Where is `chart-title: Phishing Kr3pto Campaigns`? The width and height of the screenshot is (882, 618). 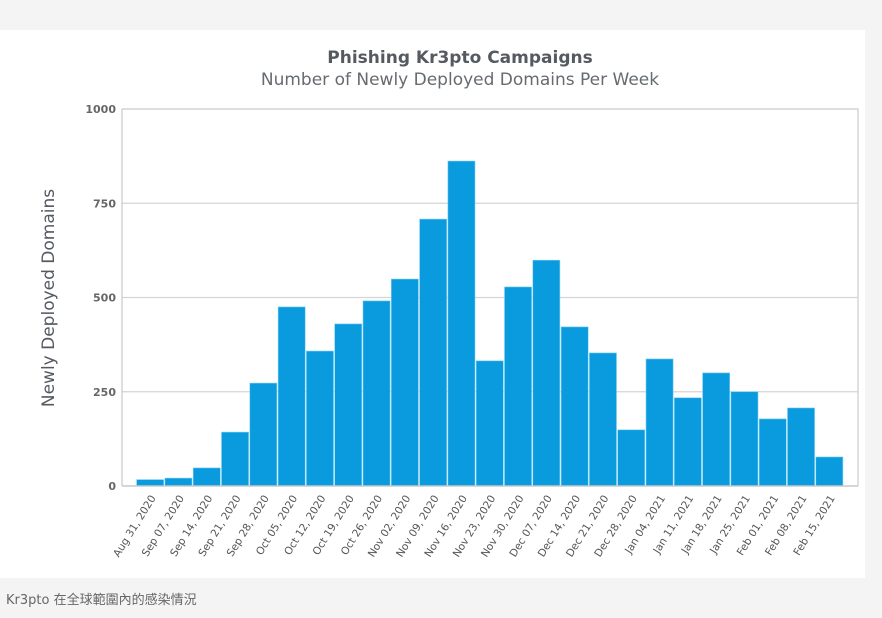 chart-title: Phishing Kr3pto Campaigns is located at coordinates (460, 58).